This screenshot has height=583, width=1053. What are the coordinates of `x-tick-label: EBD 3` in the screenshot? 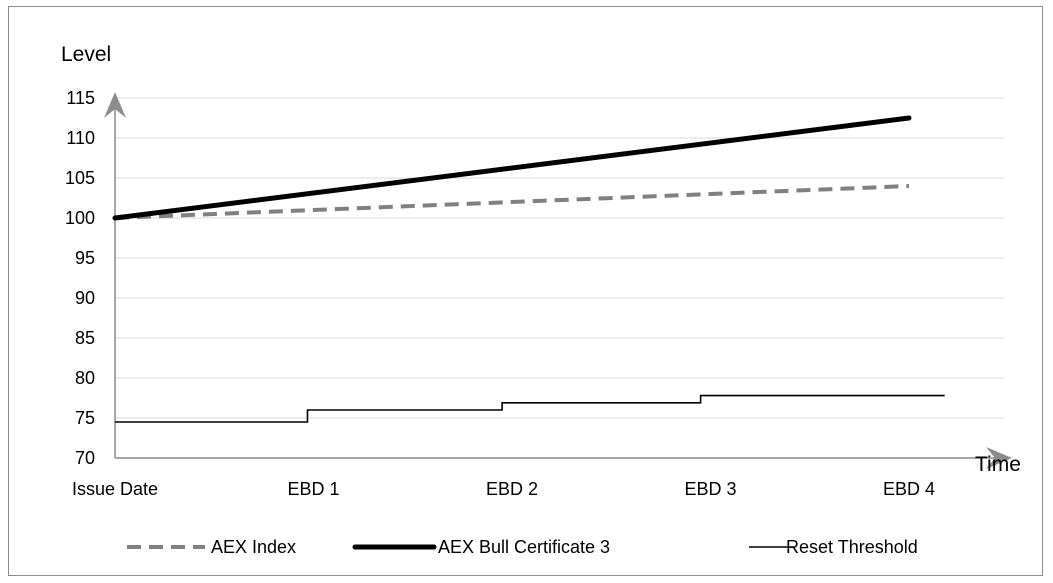 It's located at (710, 489).